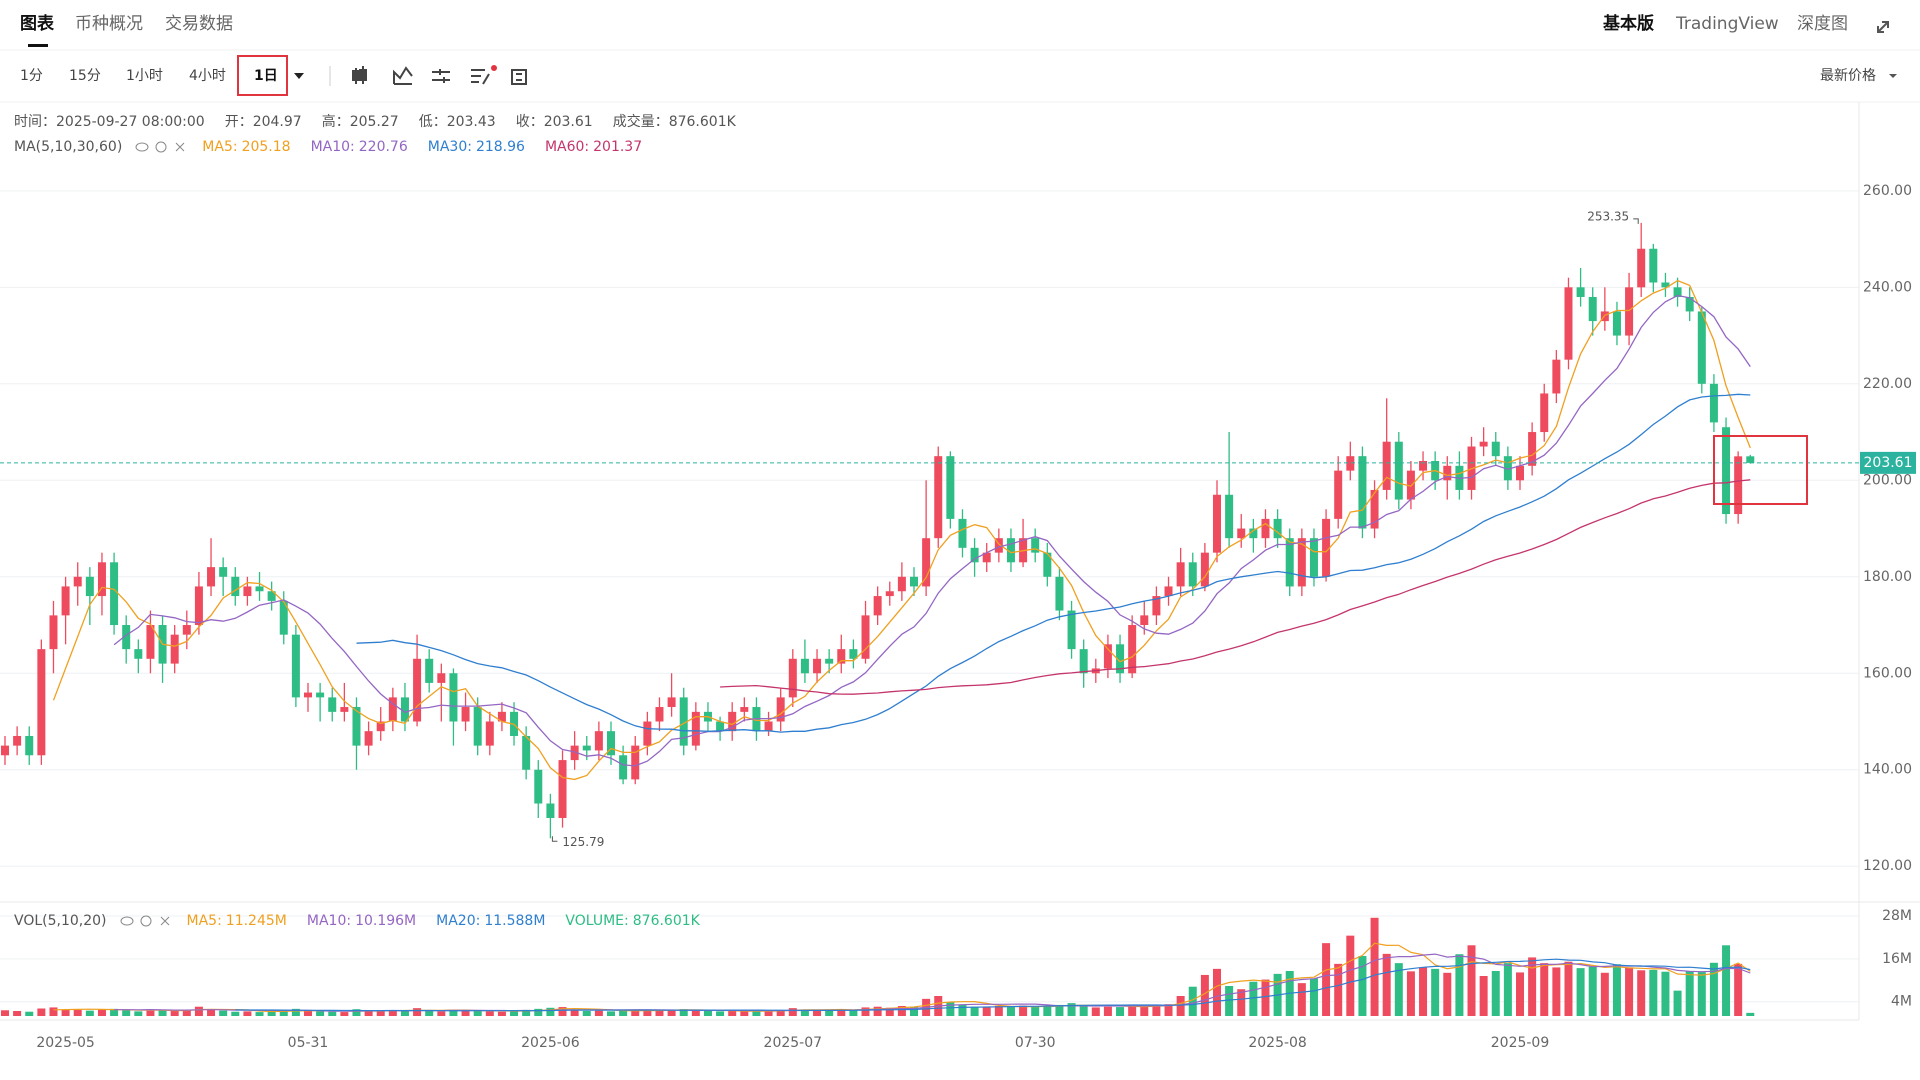 The image size is (1920, 1080). I want to click on y-tick-label: 240.00, so click(1887, 287).